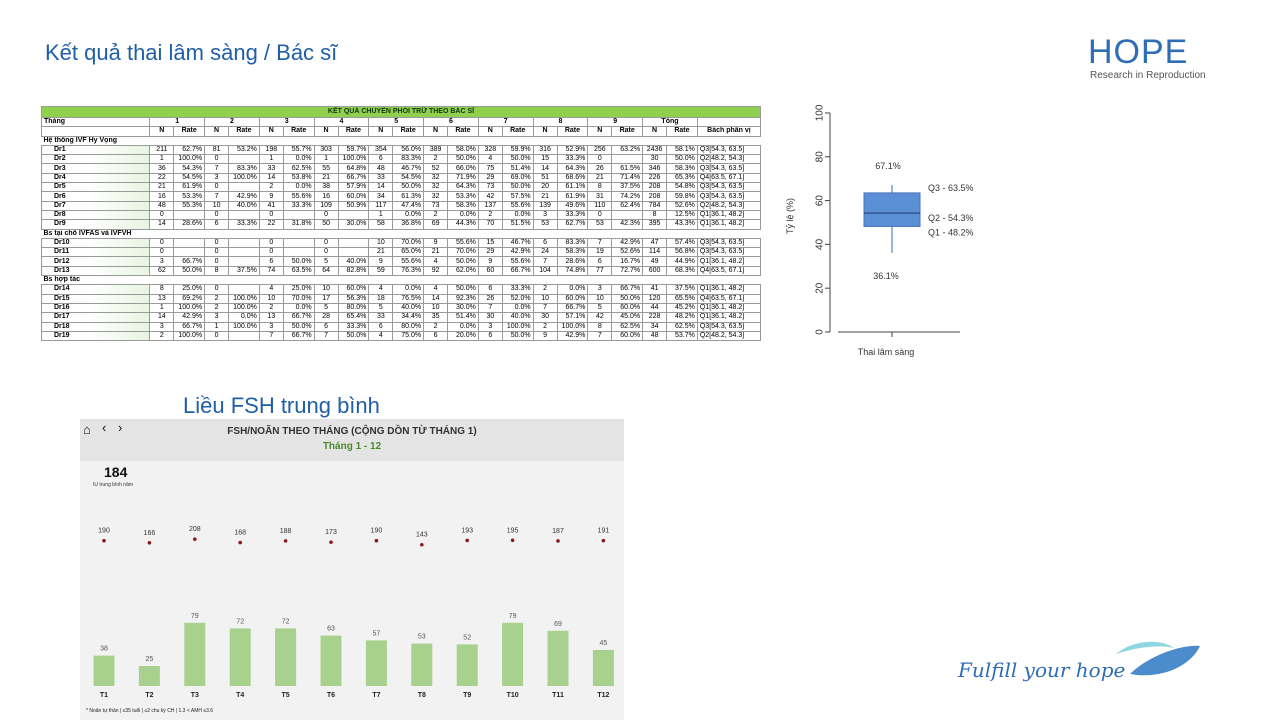 Image resolution: width=1280 pixels, height=720 pixels. I want to click on n-cell: 55, so click(326, 168).